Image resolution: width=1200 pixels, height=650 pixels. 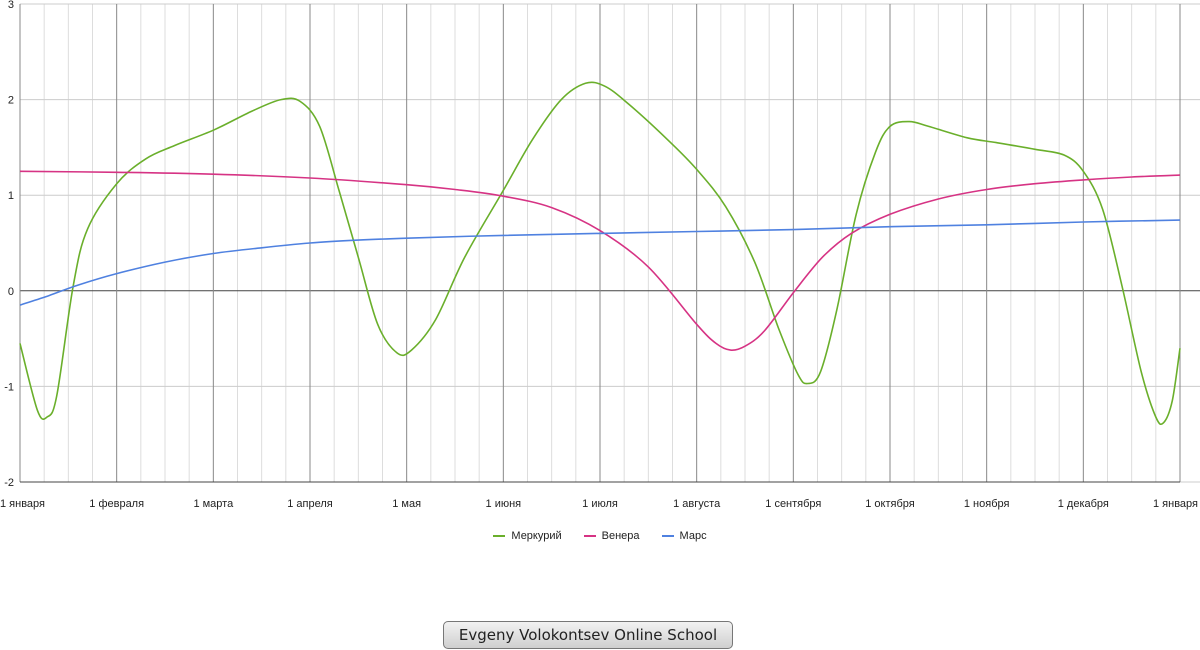 I want to click on x-tick-label: 1 сентября, so click(x=793, y=504).